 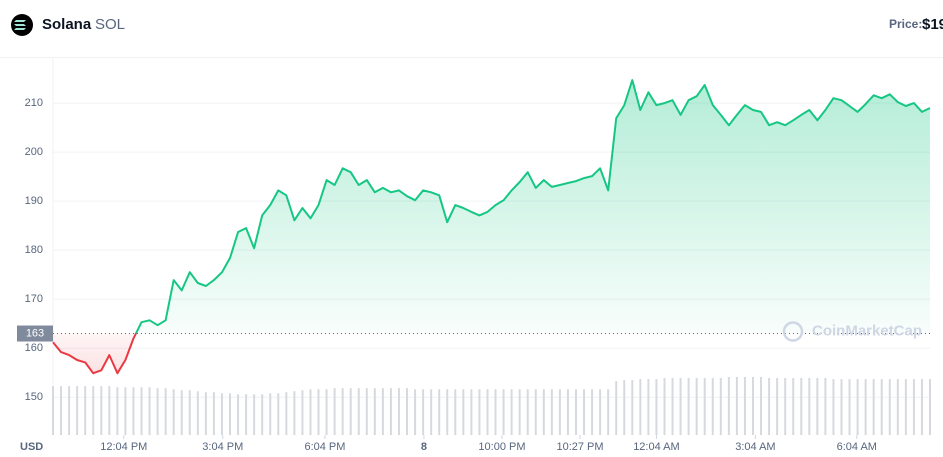 I want to click on x-tick-label: 6:04 AM, so click(x=857, y=447).